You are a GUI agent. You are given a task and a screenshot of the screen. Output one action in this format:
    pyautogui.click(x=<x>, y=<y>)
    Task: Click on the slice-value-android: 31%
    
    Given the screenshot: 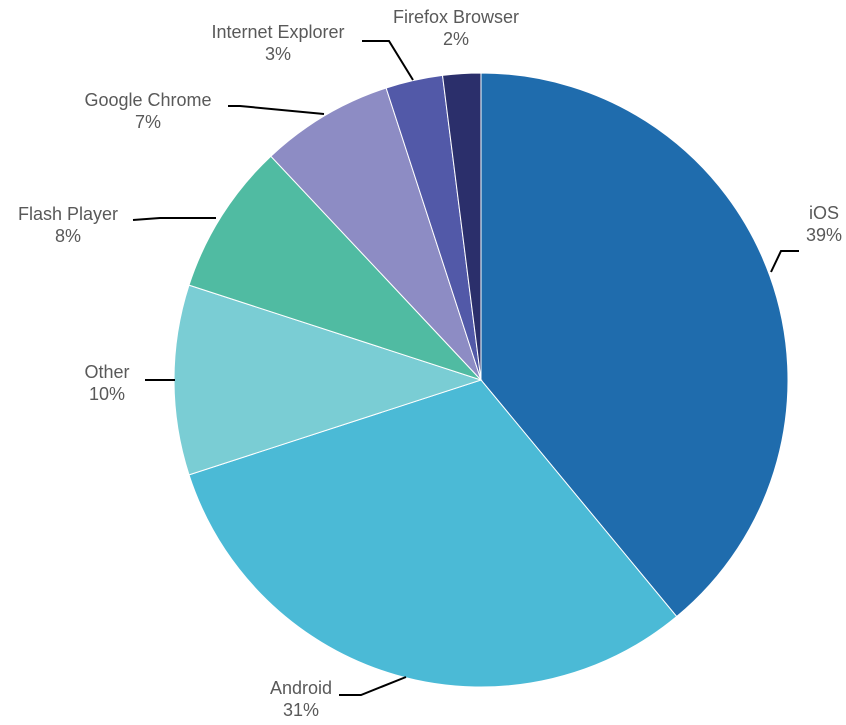 What is the action you would take?
    pyautogui.click(x=301, y=710)
    